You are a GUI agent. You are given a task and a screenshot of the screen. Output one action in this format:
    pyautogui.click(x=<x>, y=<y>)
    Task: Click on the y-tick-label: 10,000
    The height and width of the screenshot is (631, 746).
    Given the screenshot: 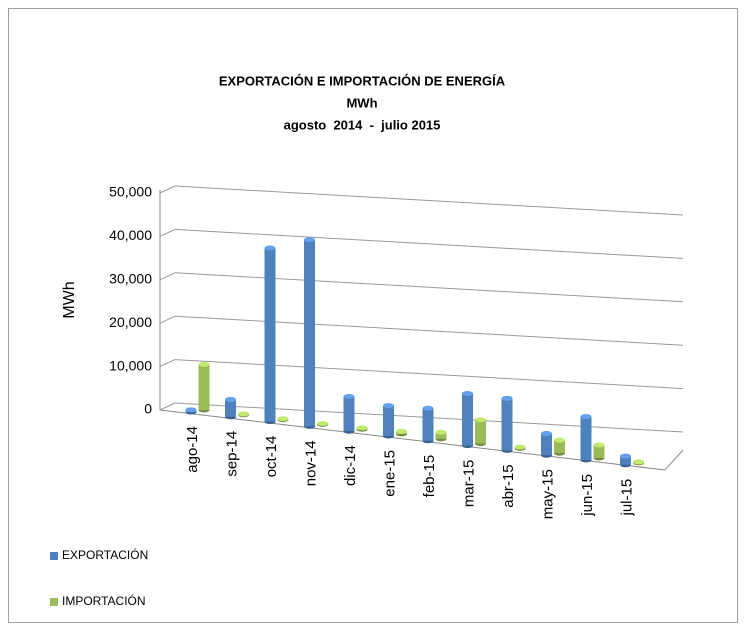 What is the action you would take?
    pyautogui.click(x=130, y=365)
    